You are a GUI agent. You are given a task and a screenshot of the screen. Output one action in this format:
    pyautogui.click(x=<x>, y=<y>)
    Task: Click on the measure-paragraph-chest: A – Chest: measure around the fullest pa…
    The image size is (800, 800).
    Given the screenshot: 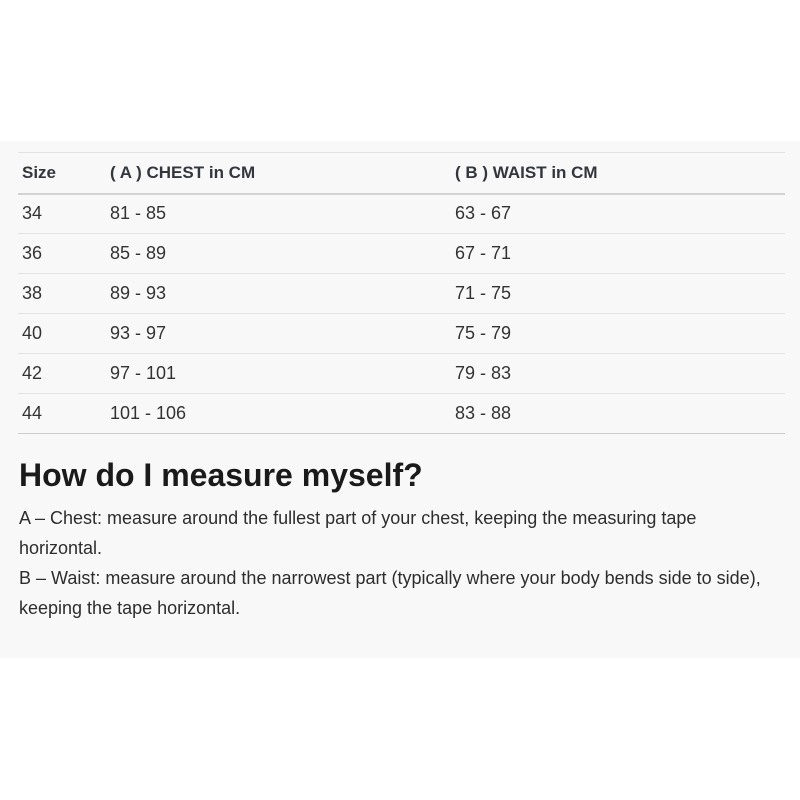 What is the action you would take?
    pyautogui.click(x=358, y=533)
    